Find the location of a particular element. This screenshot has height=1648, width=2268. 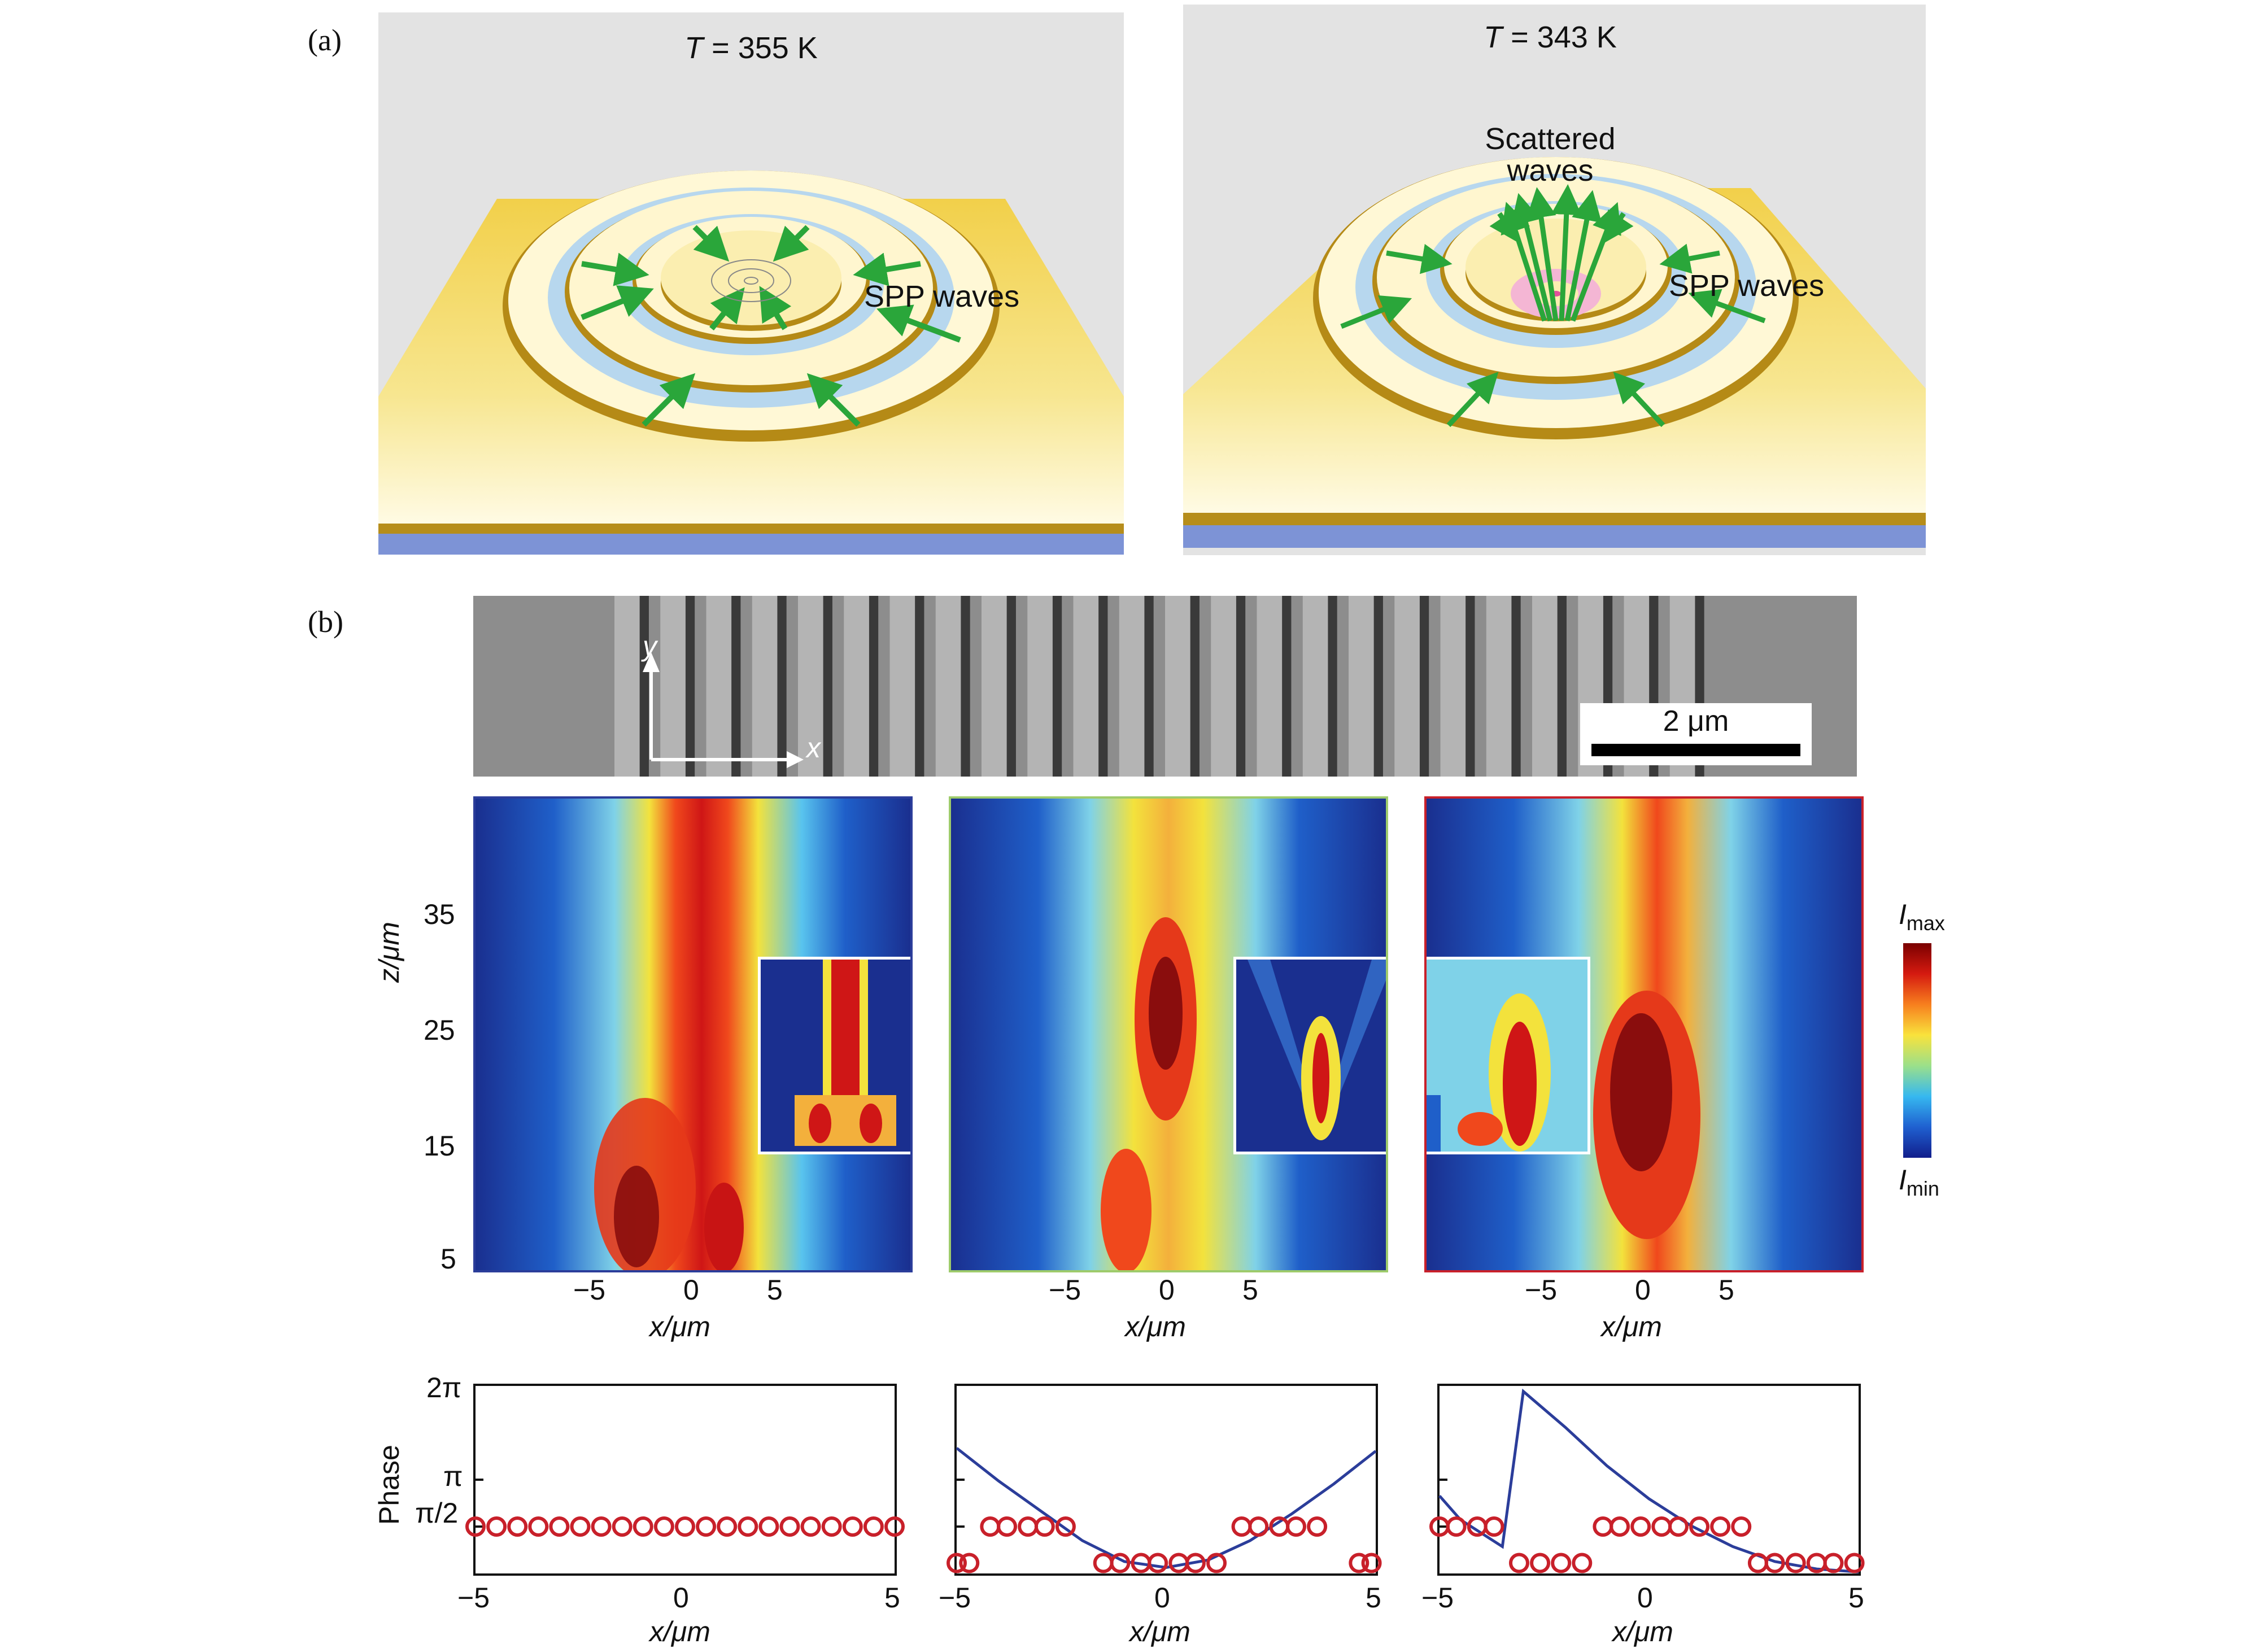

hm3-x-label: x/μm is located at coordinates (1631, 1326).